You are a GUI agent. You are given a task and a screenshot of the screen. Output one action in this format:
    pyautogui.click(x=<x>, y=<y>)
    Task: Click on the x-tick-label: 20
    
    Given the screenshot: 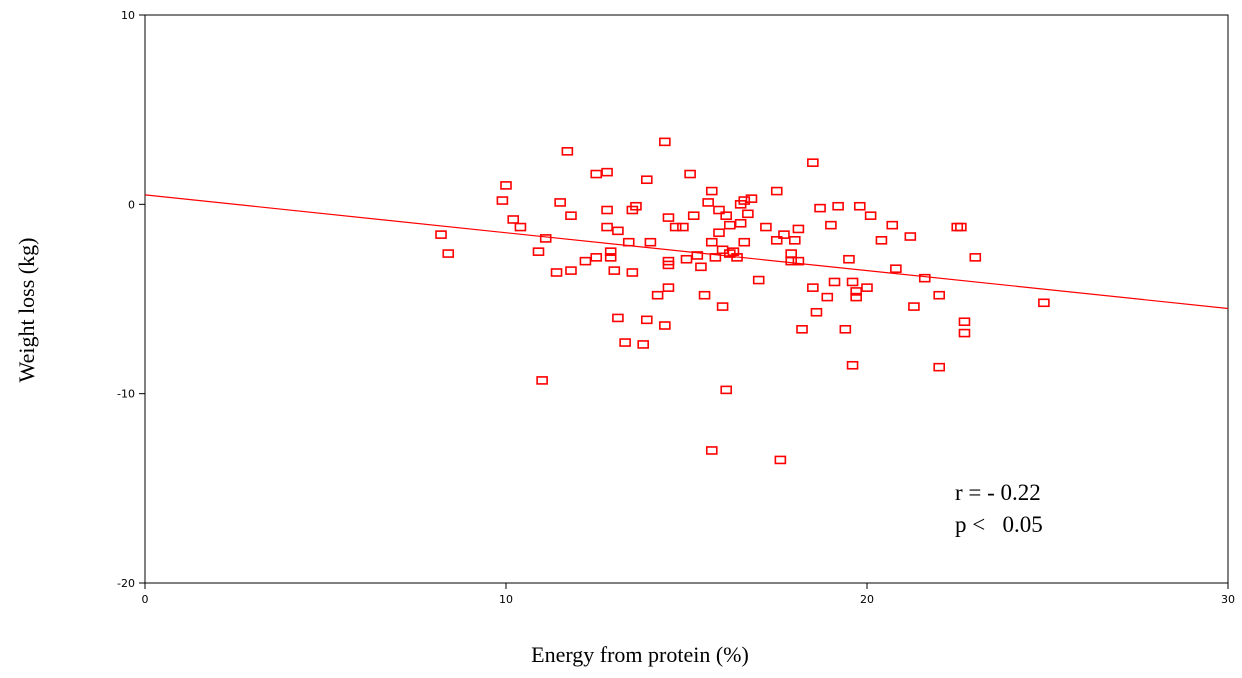 What is the action you would take?
    pyautogui.click(x=867, y=599)
    